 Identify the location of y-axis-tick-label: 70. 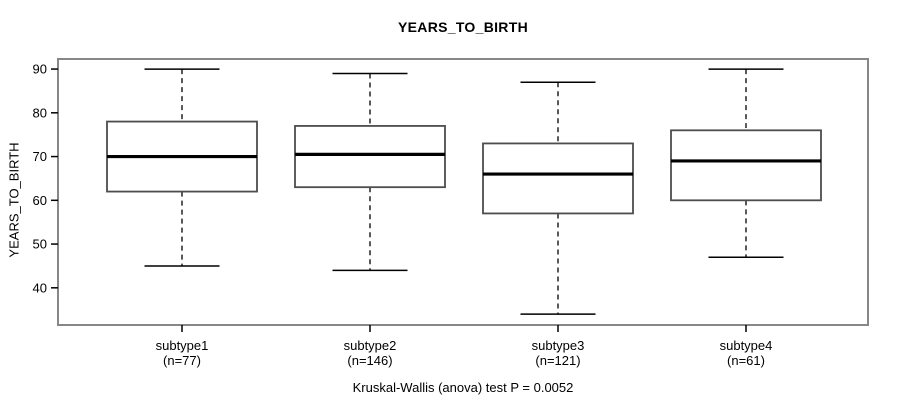
(40, 156).